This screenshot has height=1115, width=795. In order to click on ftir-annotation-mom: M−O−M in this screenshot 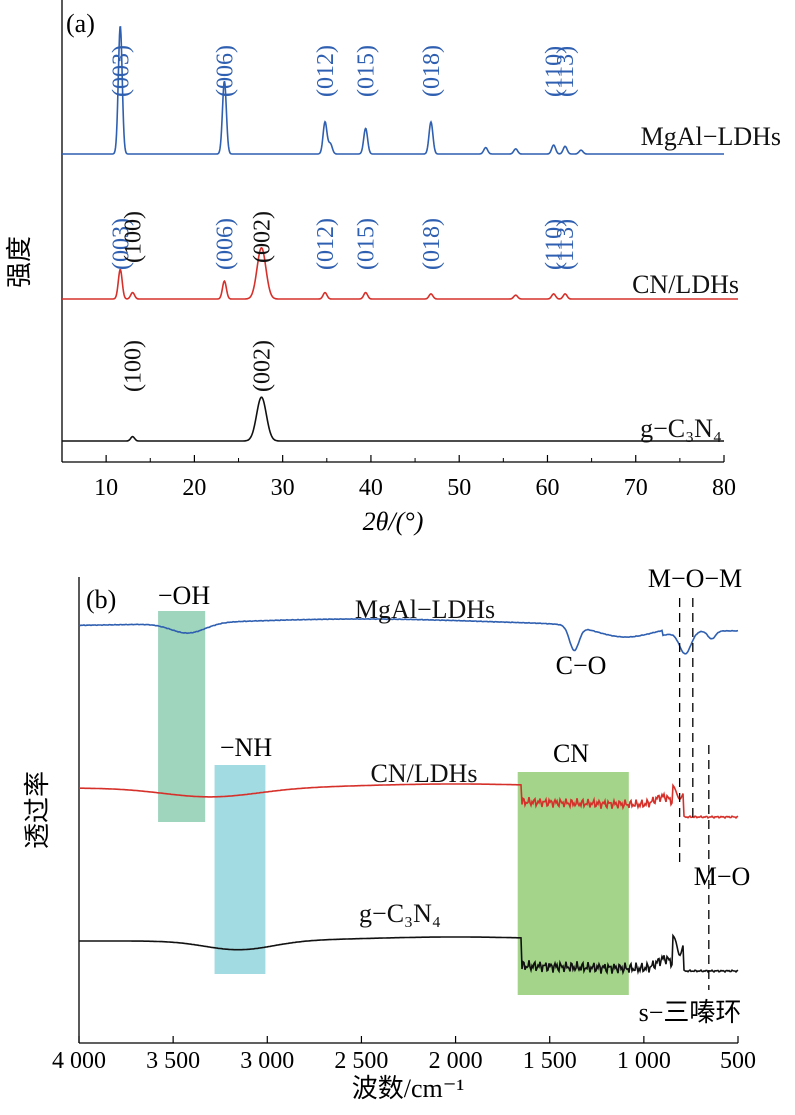, I will do `click(695, 578)`.